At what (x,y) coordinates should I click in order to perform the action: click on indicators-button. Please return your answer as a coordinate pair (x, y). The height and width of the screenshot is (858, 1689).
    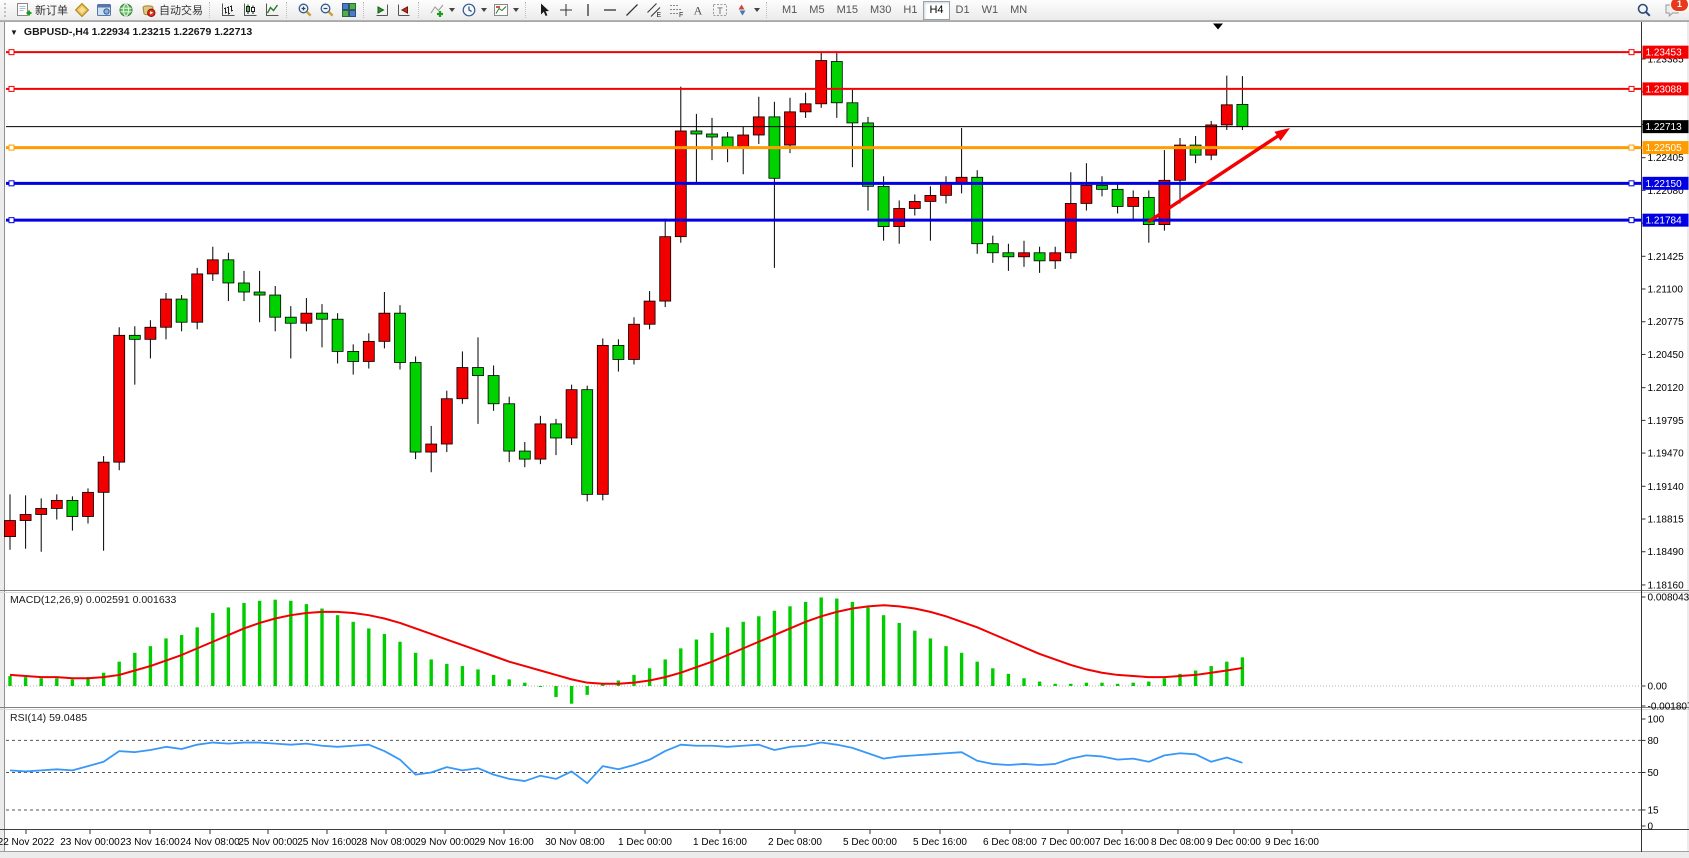
    Looking at the image, I should click on (442, 10).